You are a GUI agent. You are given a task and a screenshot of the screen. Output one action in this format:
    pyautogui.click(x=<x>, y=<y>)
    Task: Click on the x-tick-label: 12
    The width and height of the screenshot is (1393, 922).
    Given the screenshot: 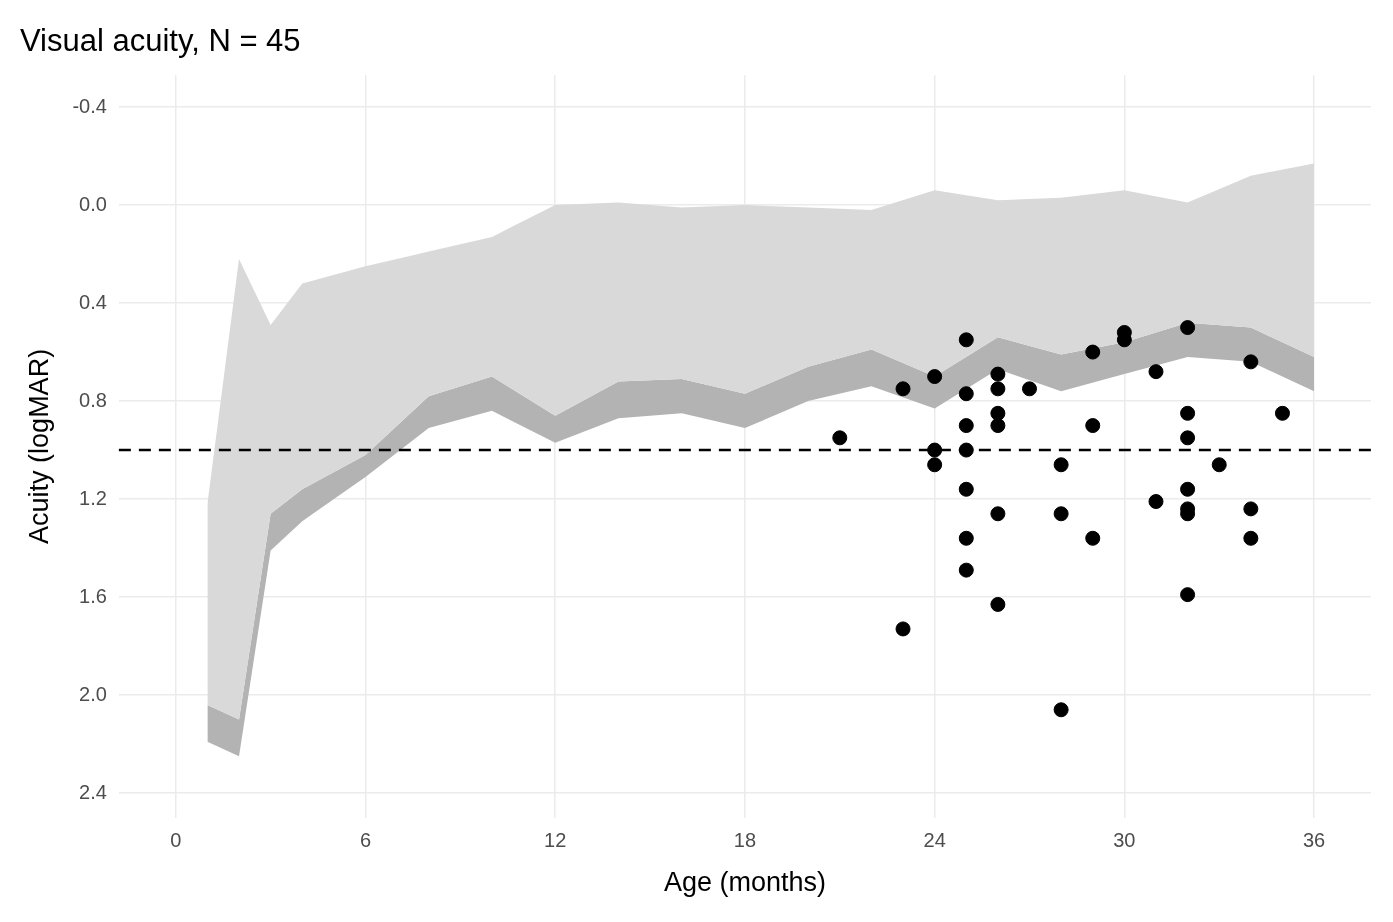 What is the action you would take?
    pyautogui.click(x=555, y=840)
    